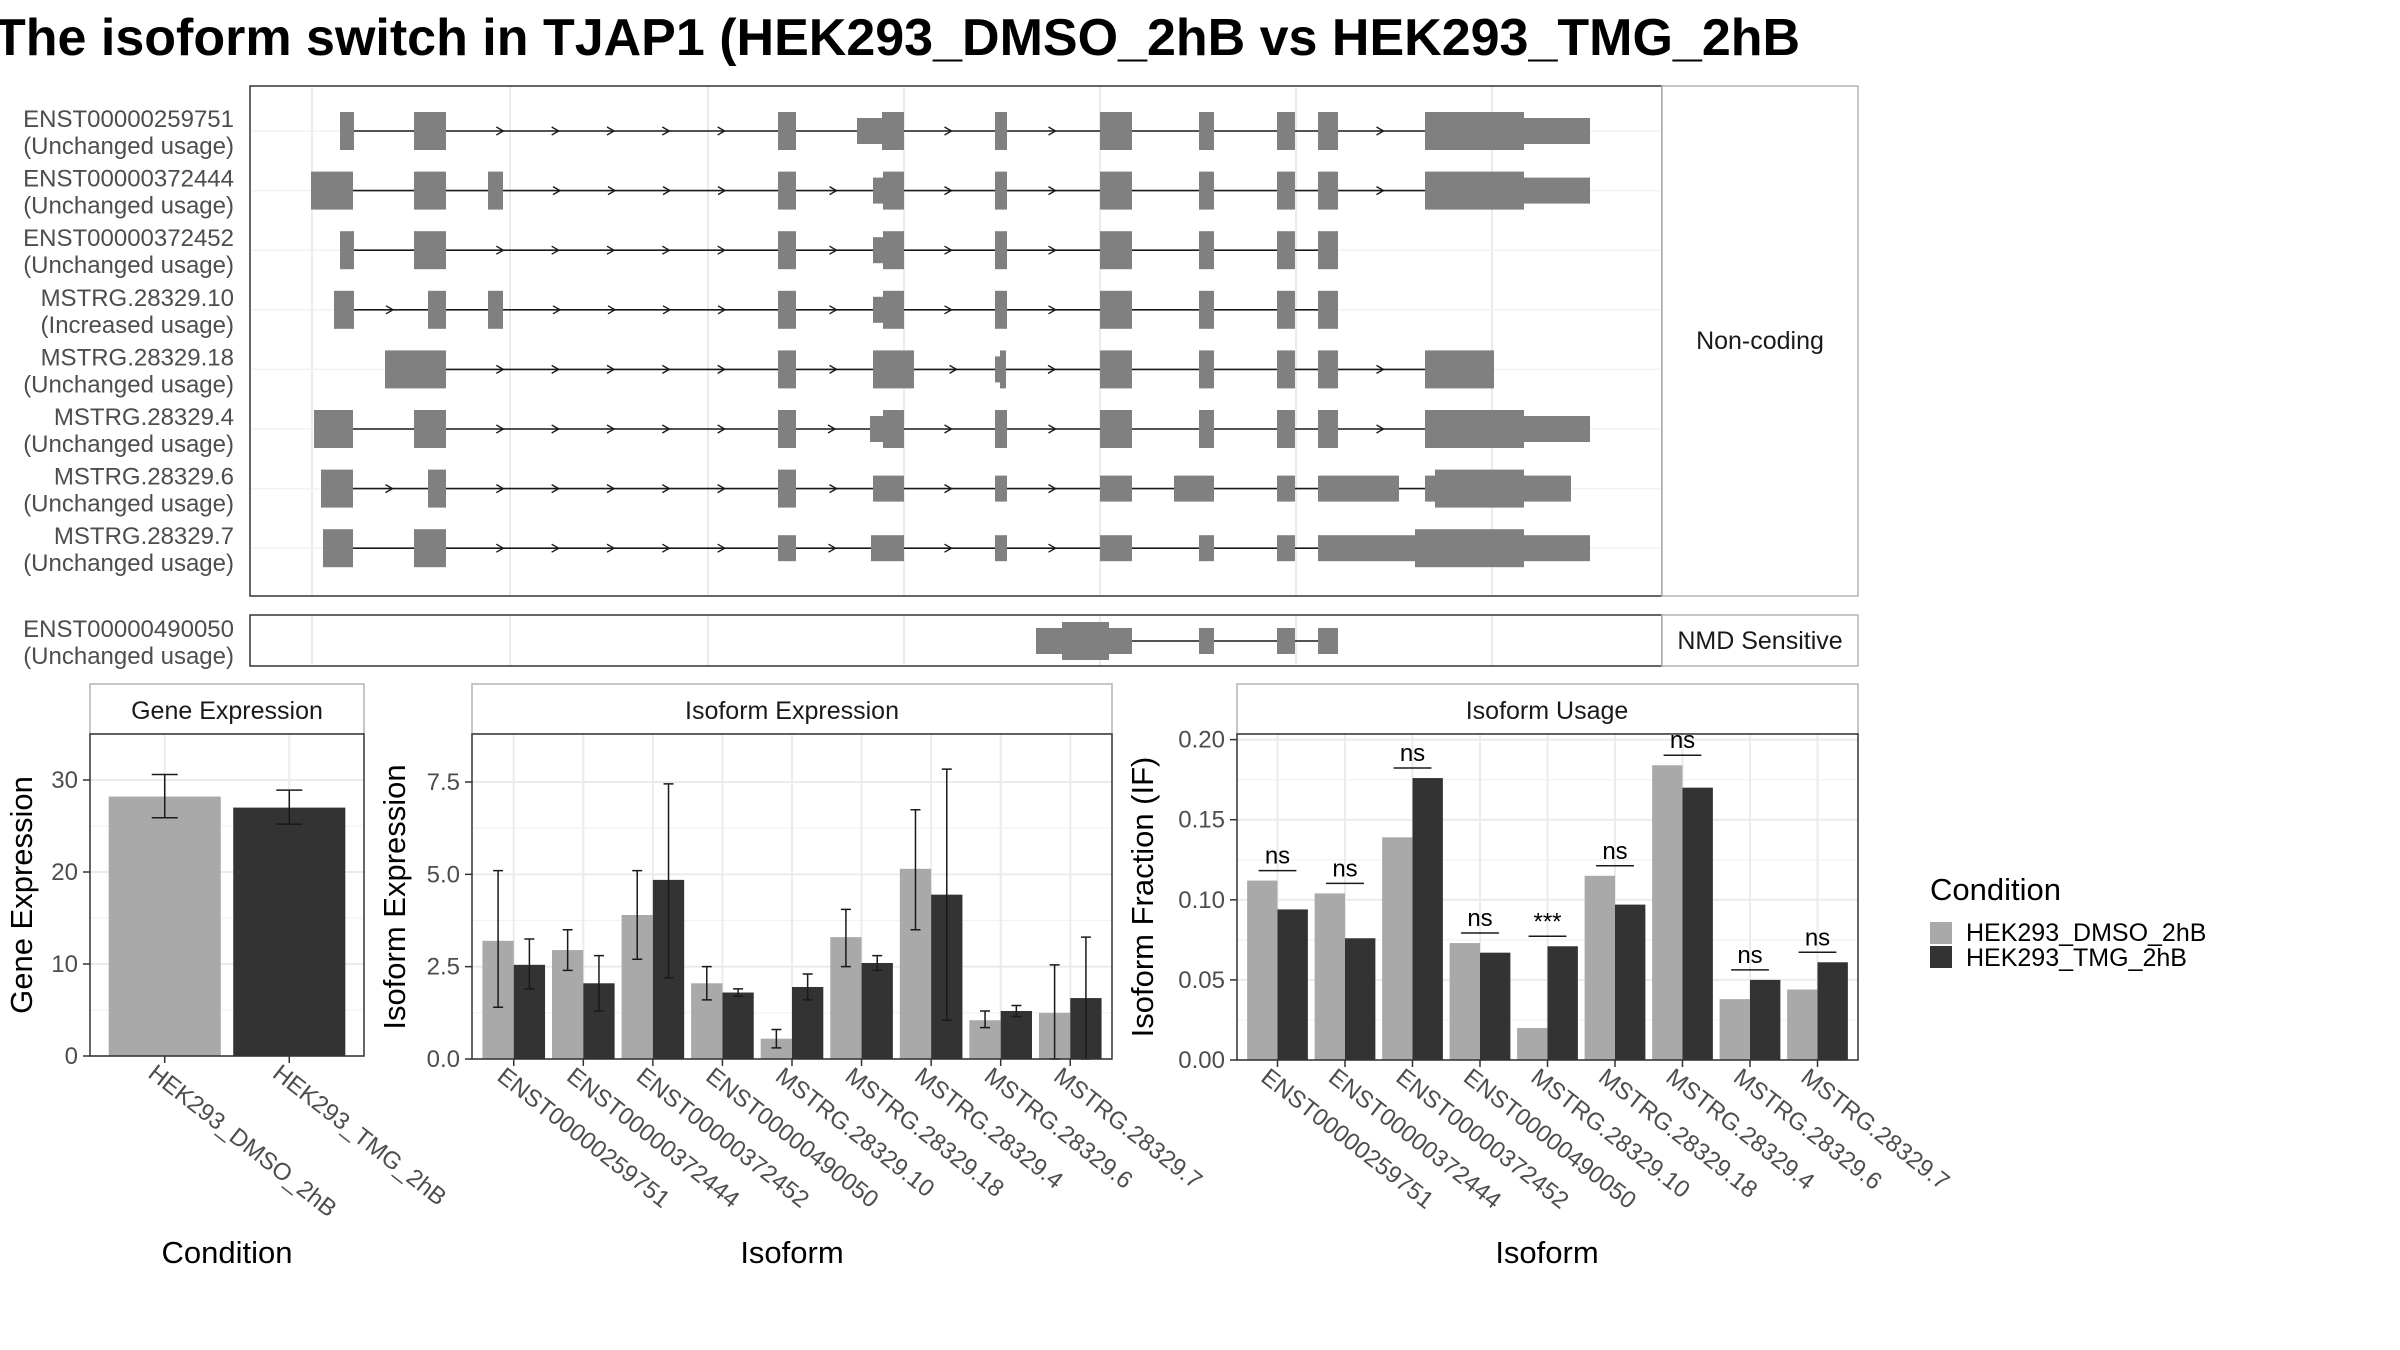 The image size is (2400, 1350). What do you see at coordinates (1759, 641) in the screenshot?
I see `group-label-nmd: NMD Sensitive` at bounding box center [1759, 641].